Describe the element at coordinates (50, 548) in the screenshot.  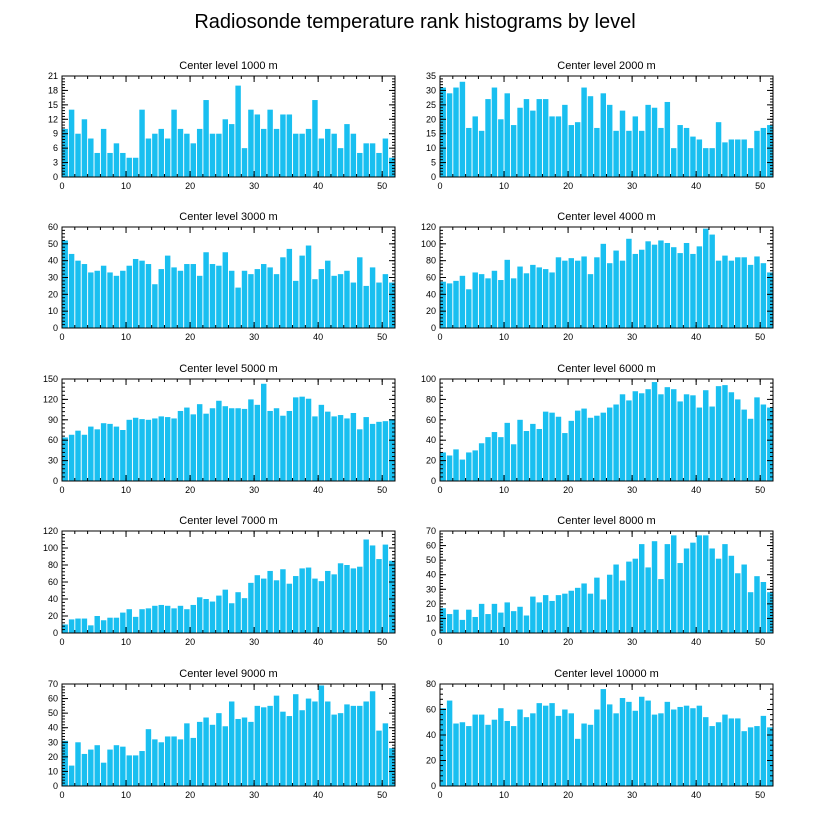
I see `y-tick-label: 100` at that location.